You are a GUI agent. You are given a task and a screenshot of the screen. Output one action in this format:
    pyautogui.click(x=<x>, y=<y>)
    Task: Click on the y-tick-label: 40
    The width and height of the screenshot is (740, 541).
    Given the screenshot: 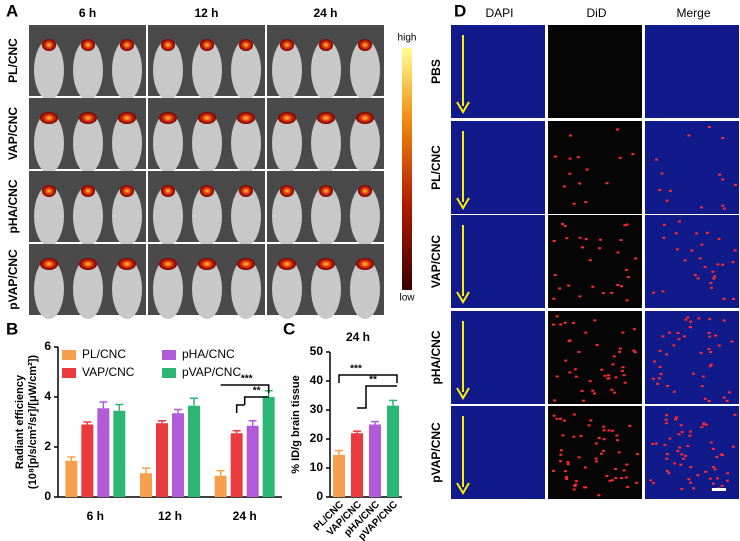 What is the action you would take?
    pyautogui.click(x=317, y=380)
    